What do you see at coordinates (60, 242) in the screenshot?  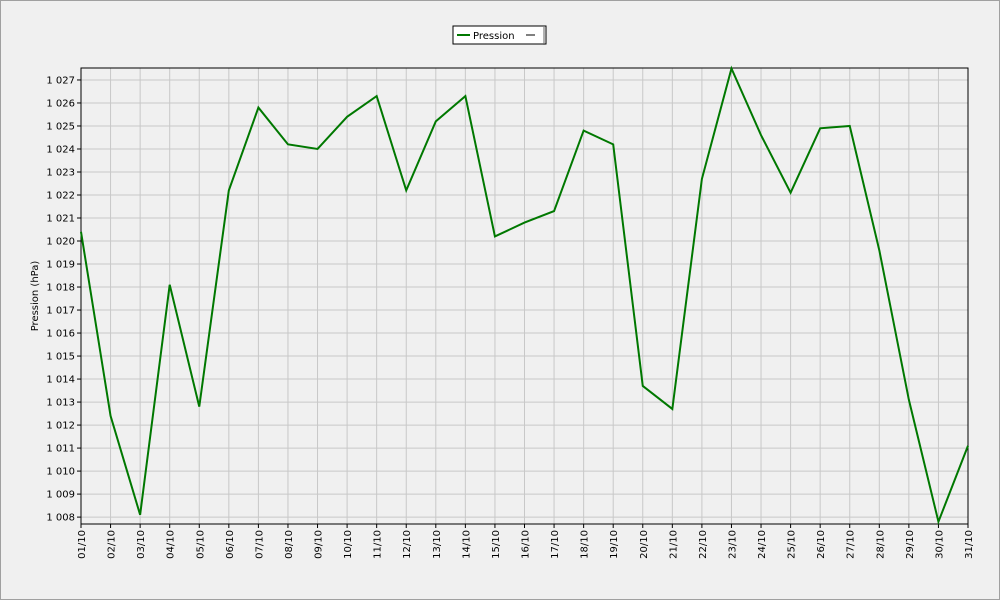 I see `y-tick-label: 1 020` at bounding box center [60, 242].